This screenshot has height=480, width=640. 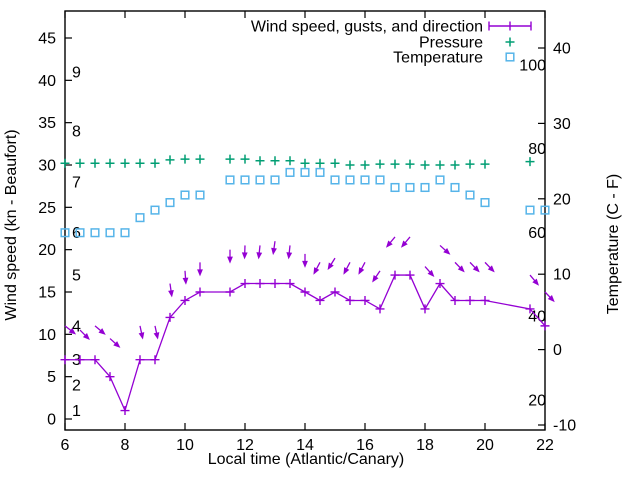 I want to click on y-left-tick-label: 10, so click(x=47, y=335).